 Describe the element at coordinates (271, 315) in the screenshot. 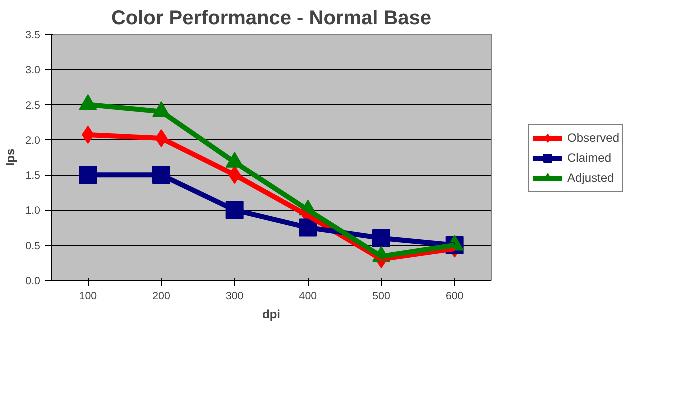

I see `x-axis-title: dpi` at that location.